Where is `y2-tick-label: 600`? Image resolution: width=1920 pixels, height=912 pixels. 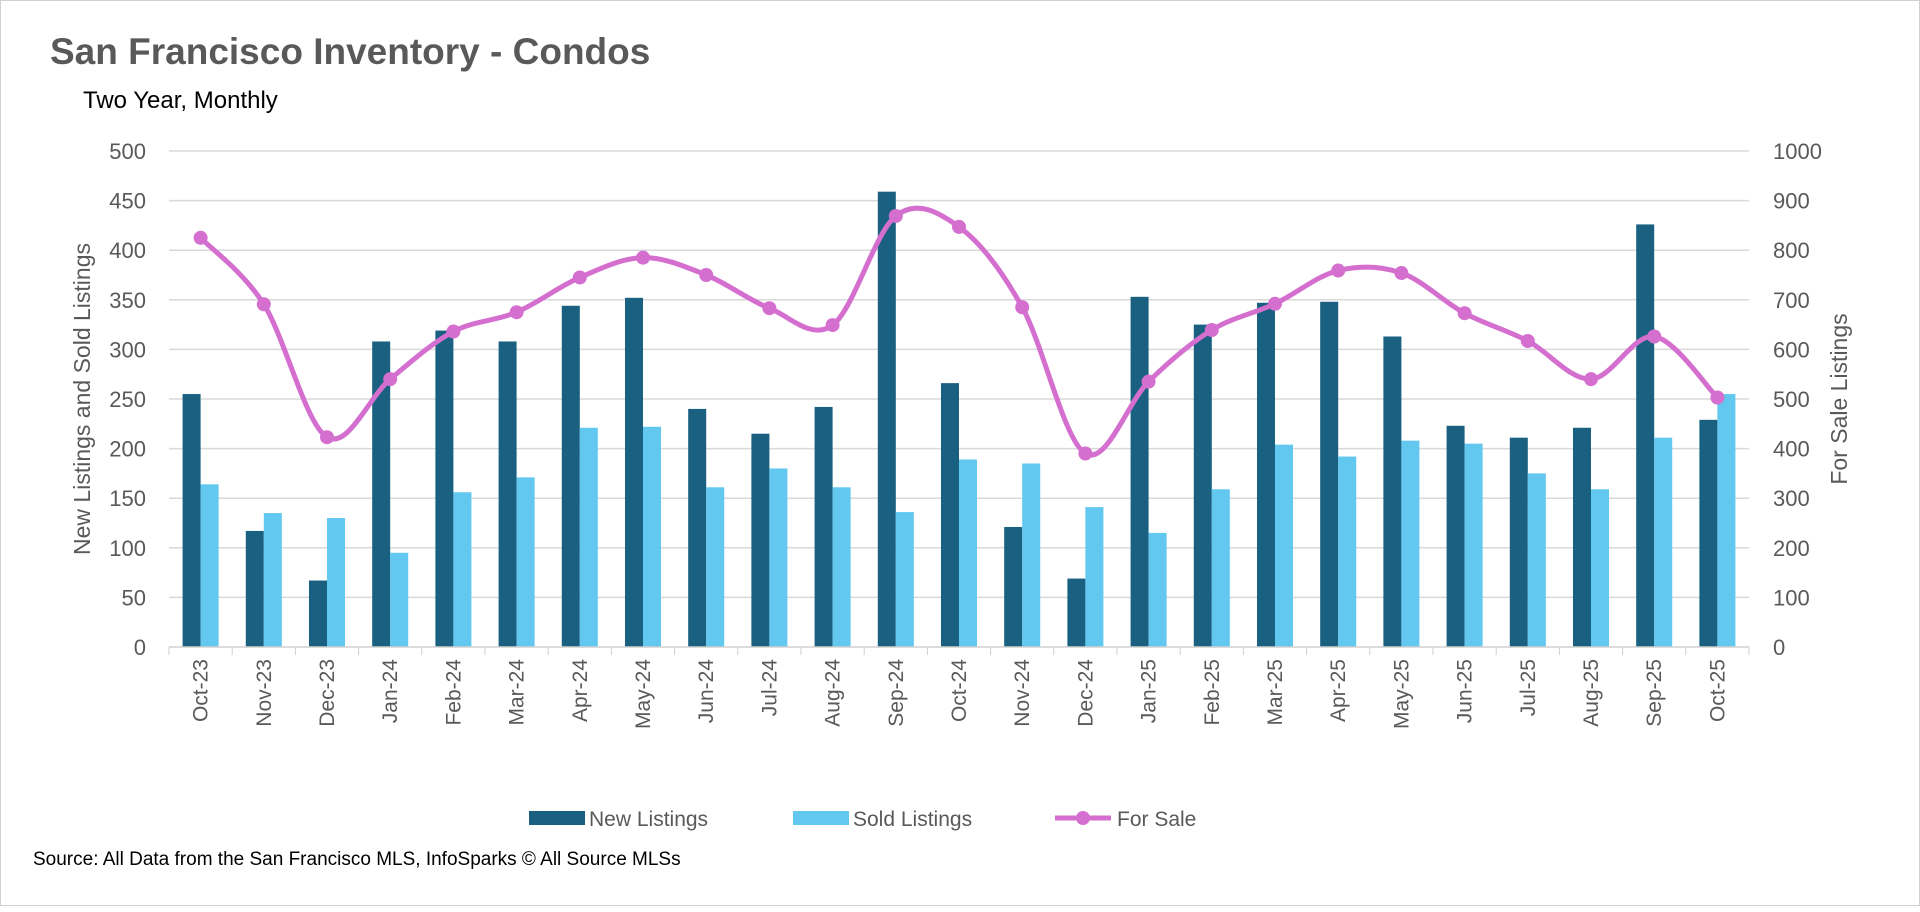 y2-tick-label: 600 is located at coordinates (1791, 349).